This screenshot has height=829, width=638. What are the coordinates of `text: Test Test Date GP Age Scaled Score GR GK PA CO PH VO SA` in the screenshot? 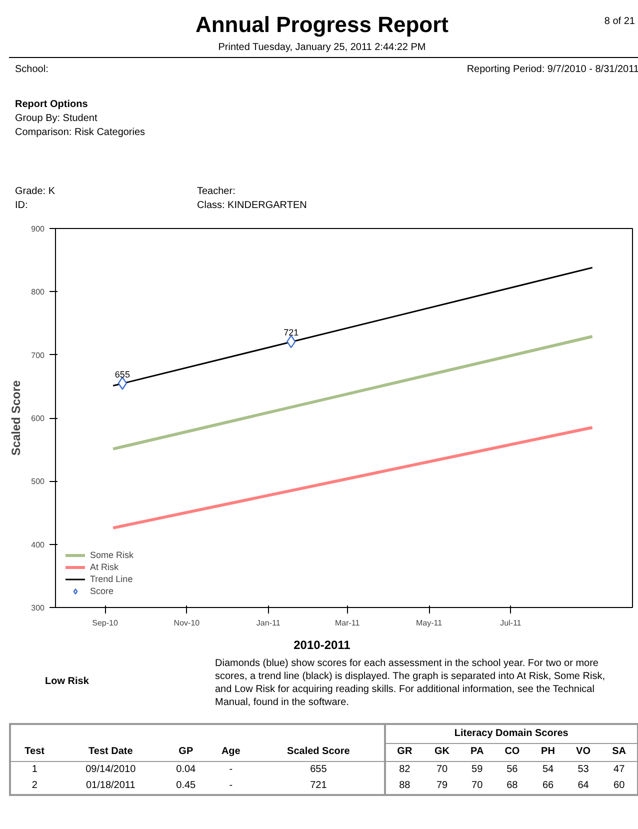 It's located at (325, 752).